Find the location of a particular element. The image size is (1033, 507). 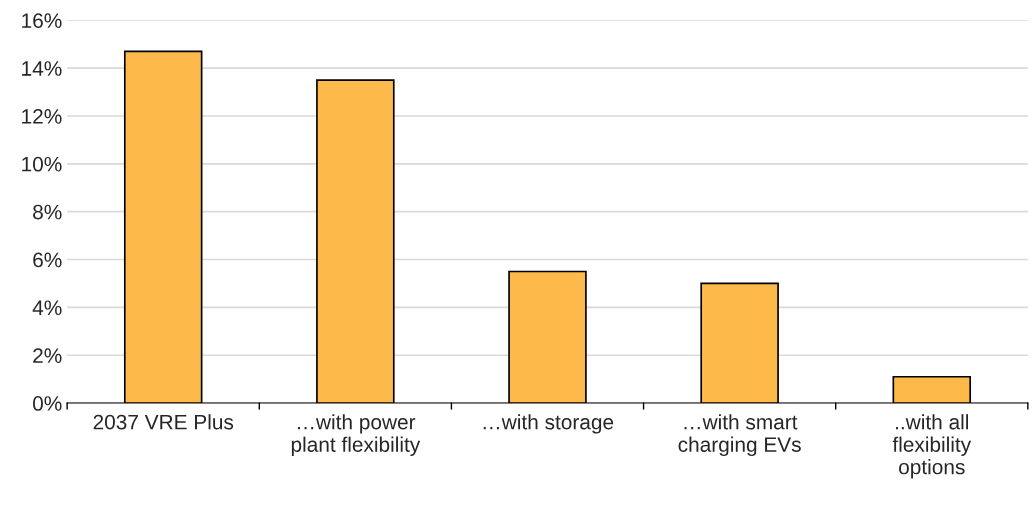

y-tick-label: 6% is located at coordinates (47, 260).